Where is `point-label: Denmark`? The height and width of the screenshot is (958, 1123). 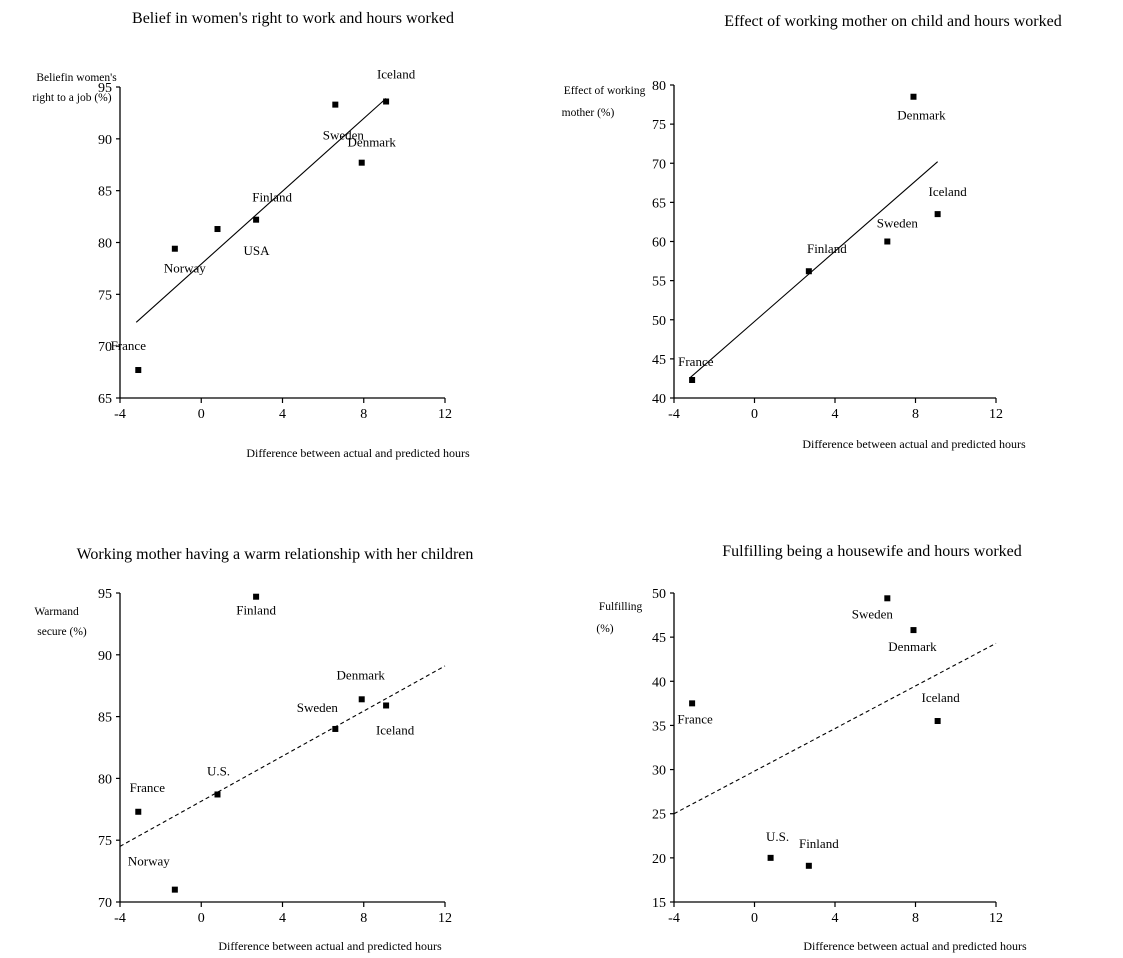
point-label: Denmark is located at coordinates (361, 674).